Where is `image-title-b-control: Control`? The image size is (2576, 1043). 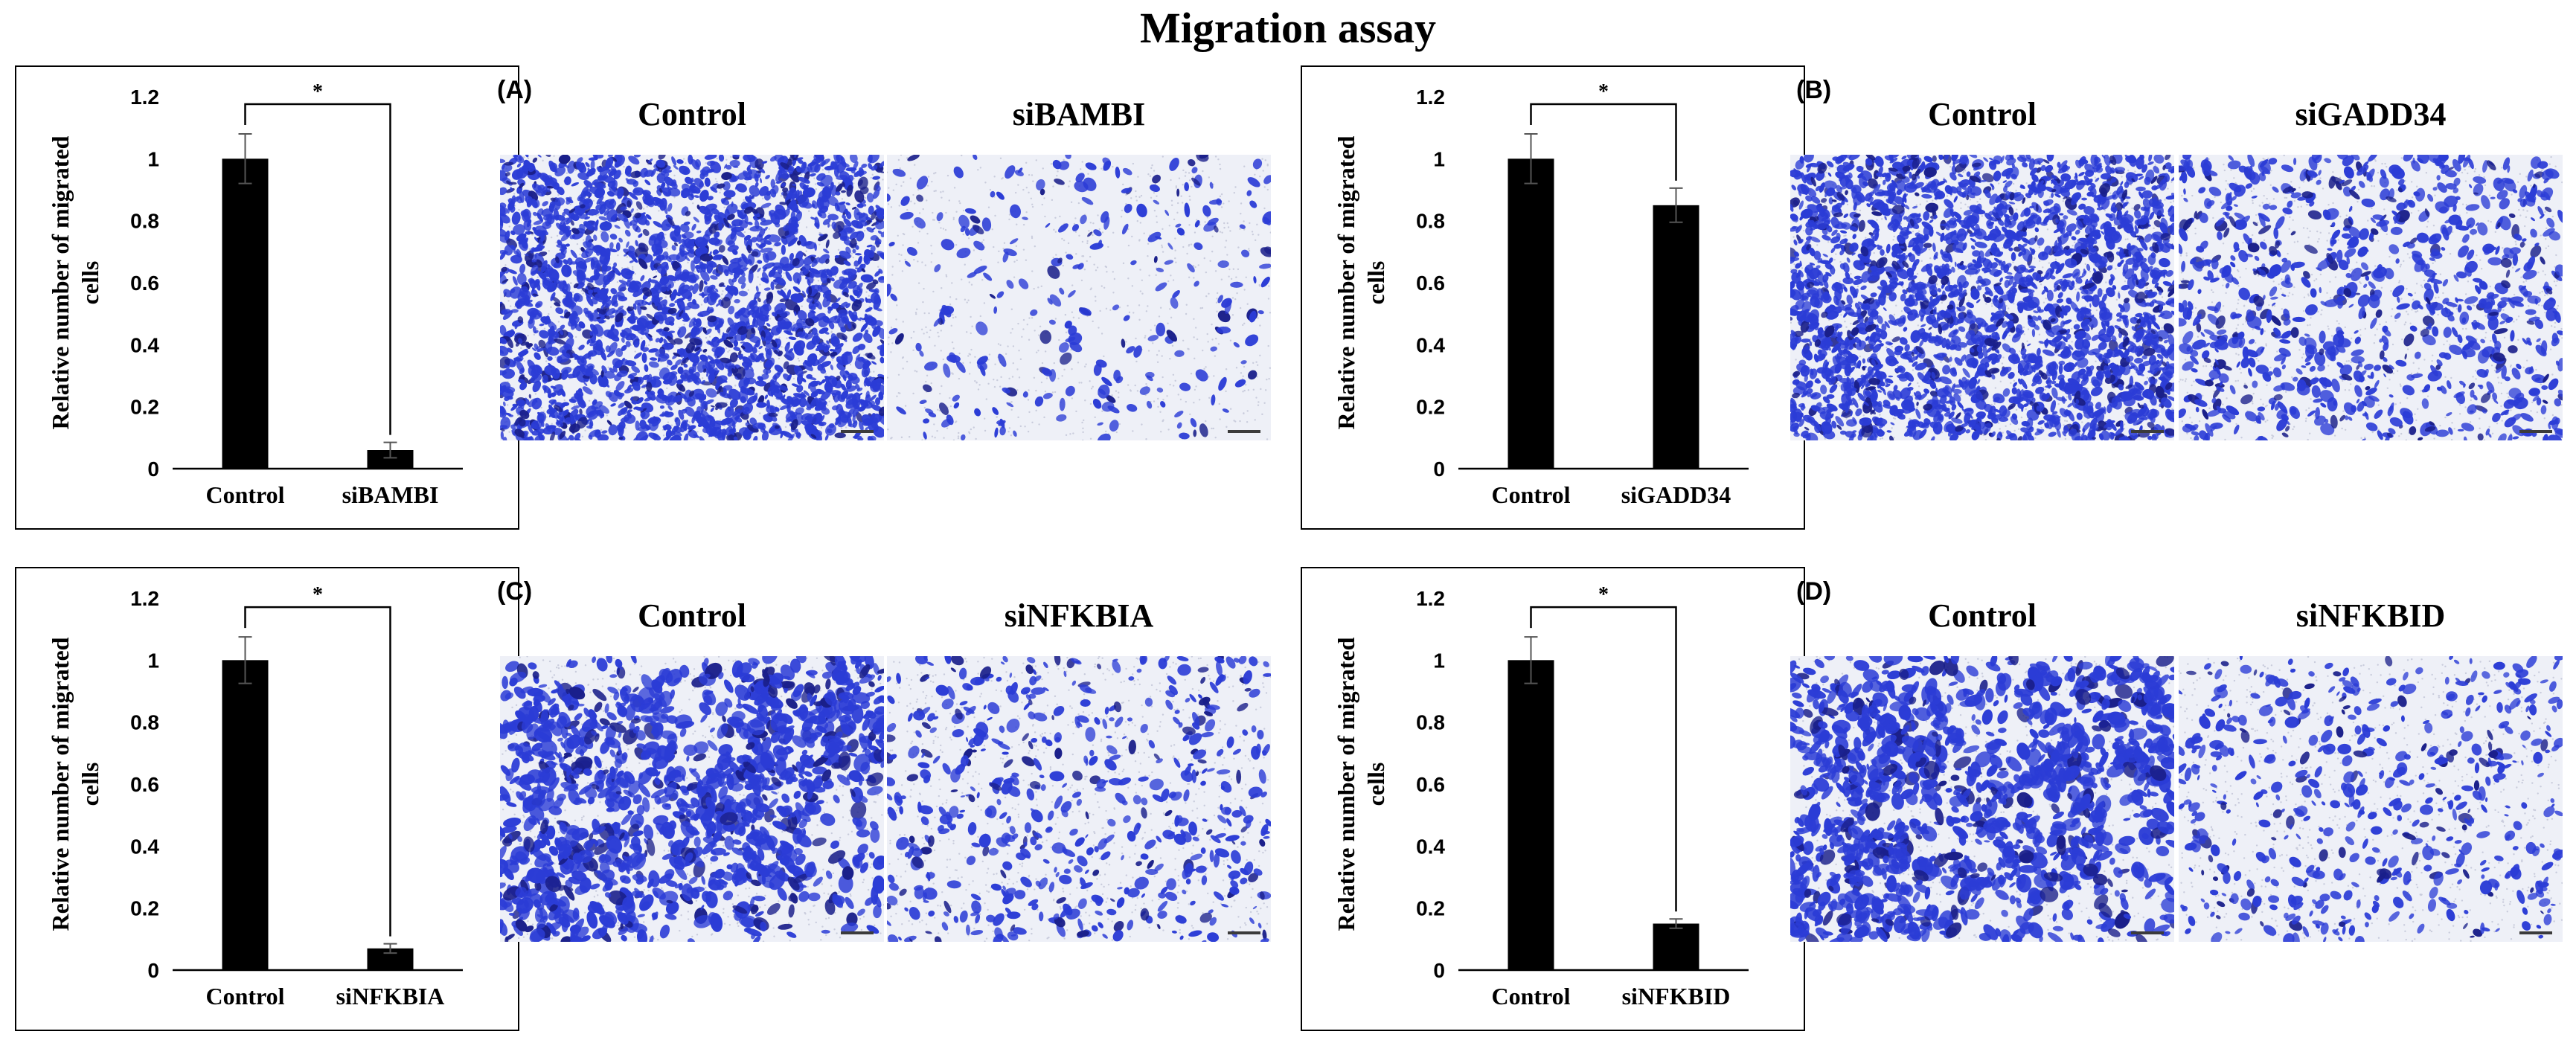 image-title-b-control: Control is located at coordinates (1983, 114).